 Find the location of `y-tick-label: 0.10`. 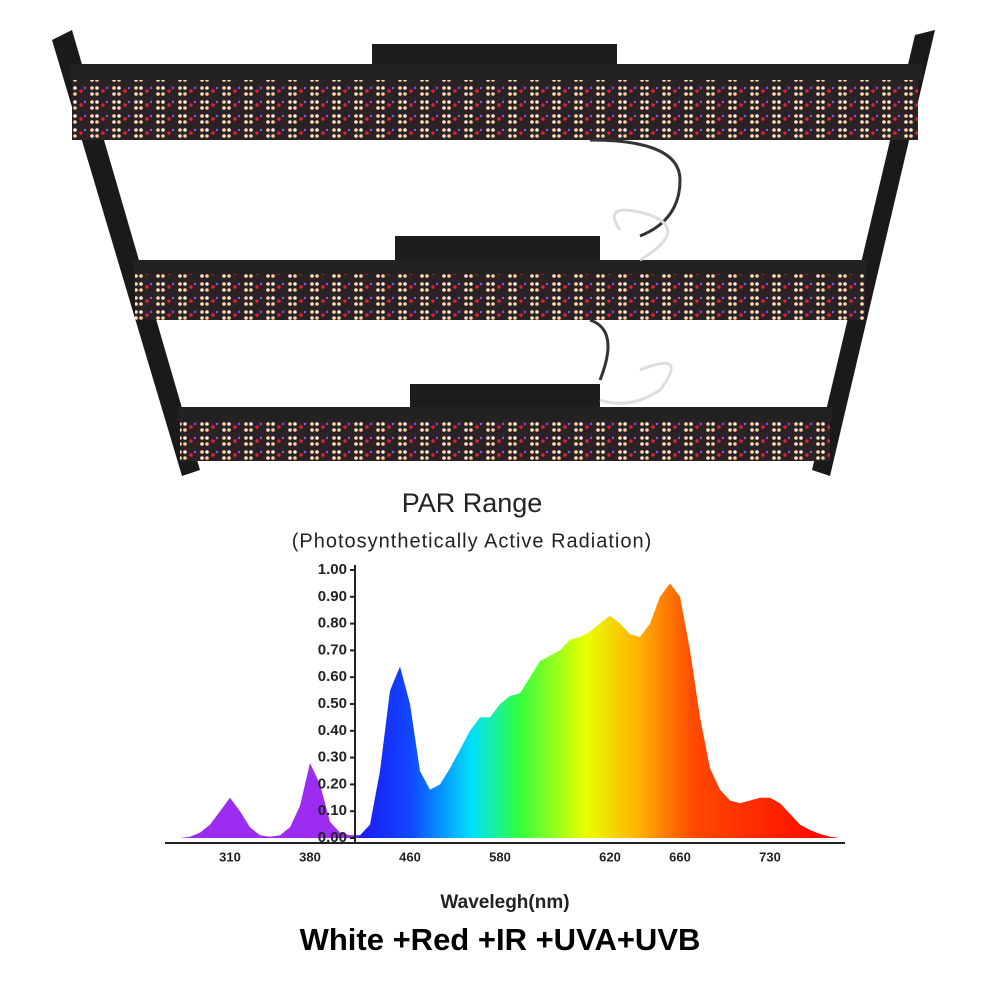

y-tick-label: 0.10 is located at coordinates (332, 810).